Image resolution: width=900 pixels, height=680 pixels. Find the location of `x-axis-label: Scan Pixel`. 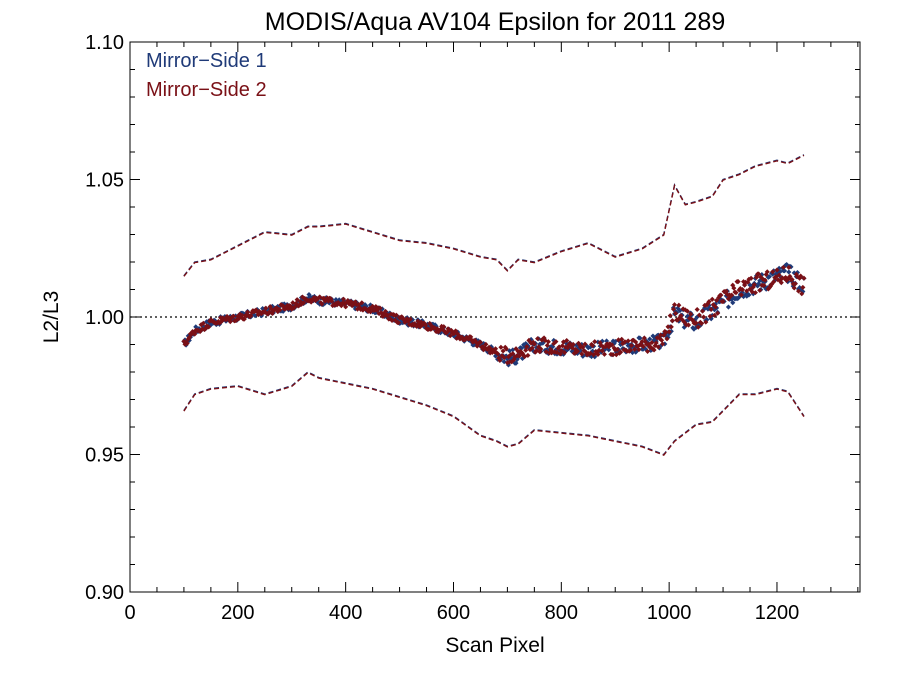

x-axis-label: Scan Pixel is located at coordinates (494, 645).